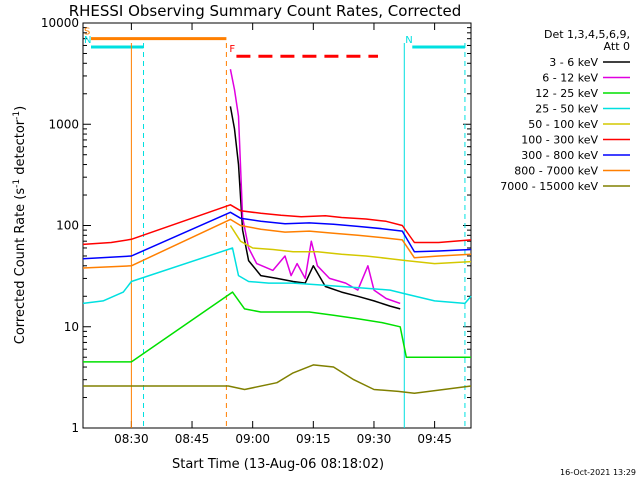  What do you see at coordinates (252, 439) in the screenshot?
I see `x-tick-label-2: 09:00` at bounding box center [252, 439].